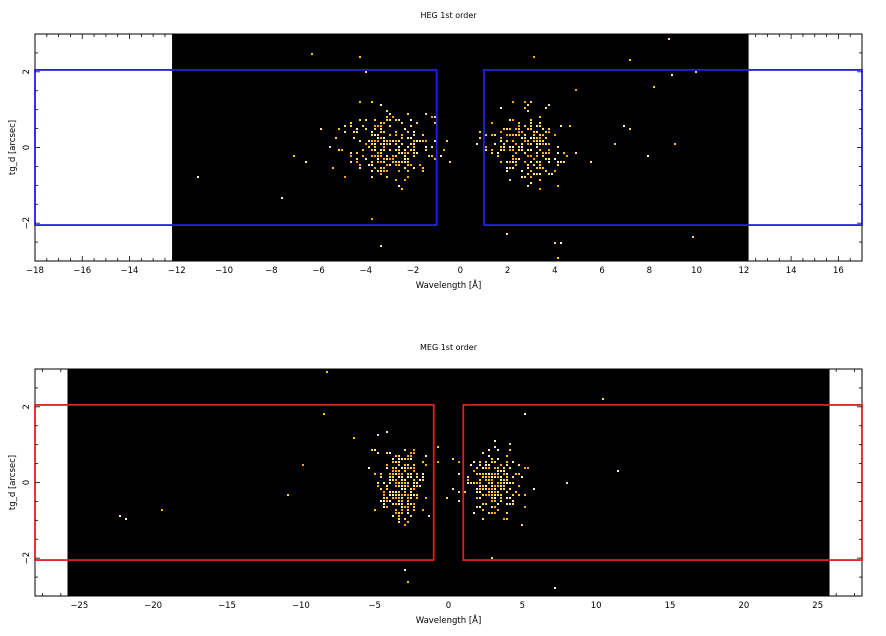 The height and width of the screenshot is (636, 886). I want to click on x-tick-label: 16, so click(838, 271).